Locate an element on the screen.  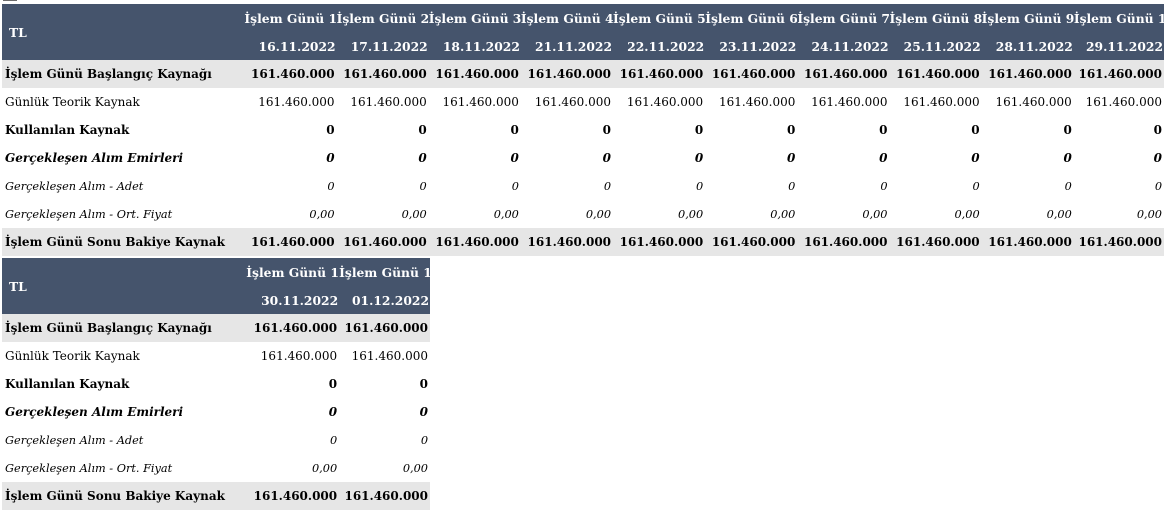
day-header: İşlem Günü 3 is located at coordinates (474, 18).